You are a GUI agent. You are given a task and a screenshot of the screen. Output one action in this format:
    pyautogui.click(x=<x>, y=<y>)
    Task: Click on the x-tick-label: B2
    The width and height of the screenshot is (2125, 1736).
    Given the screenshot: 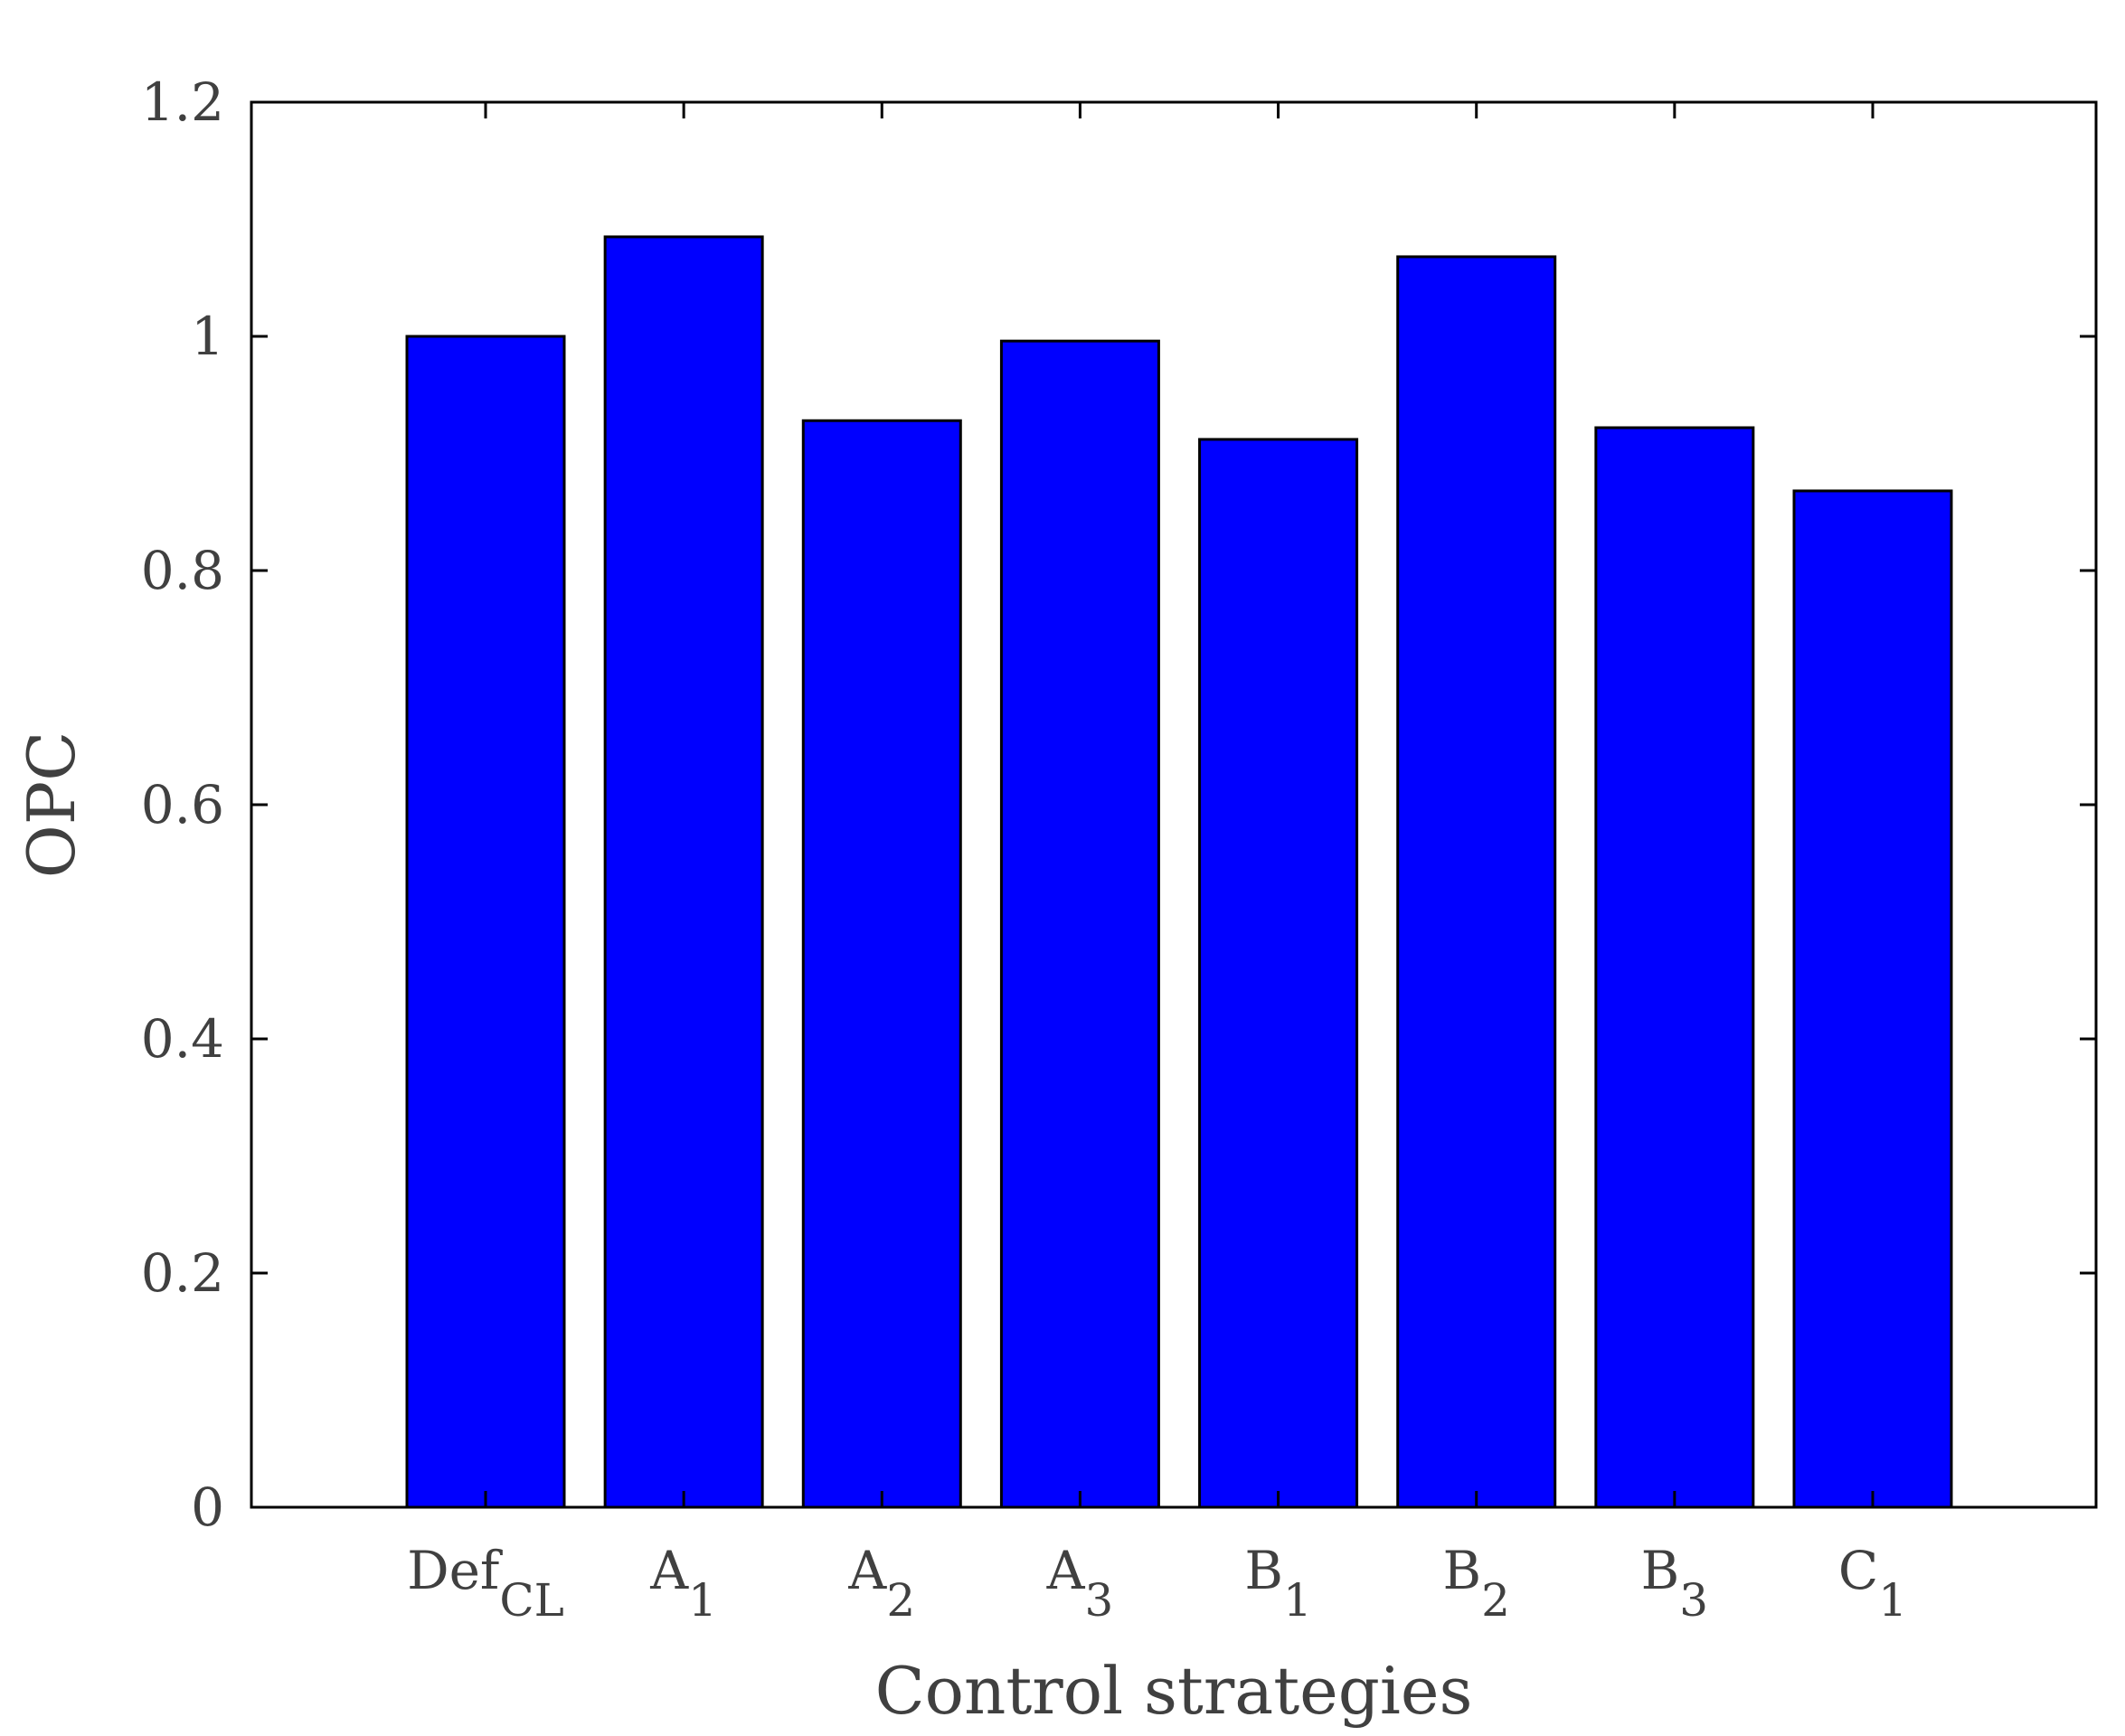 What is the action you would take?
    pyautogui.click(x=1475, y=1584)
    